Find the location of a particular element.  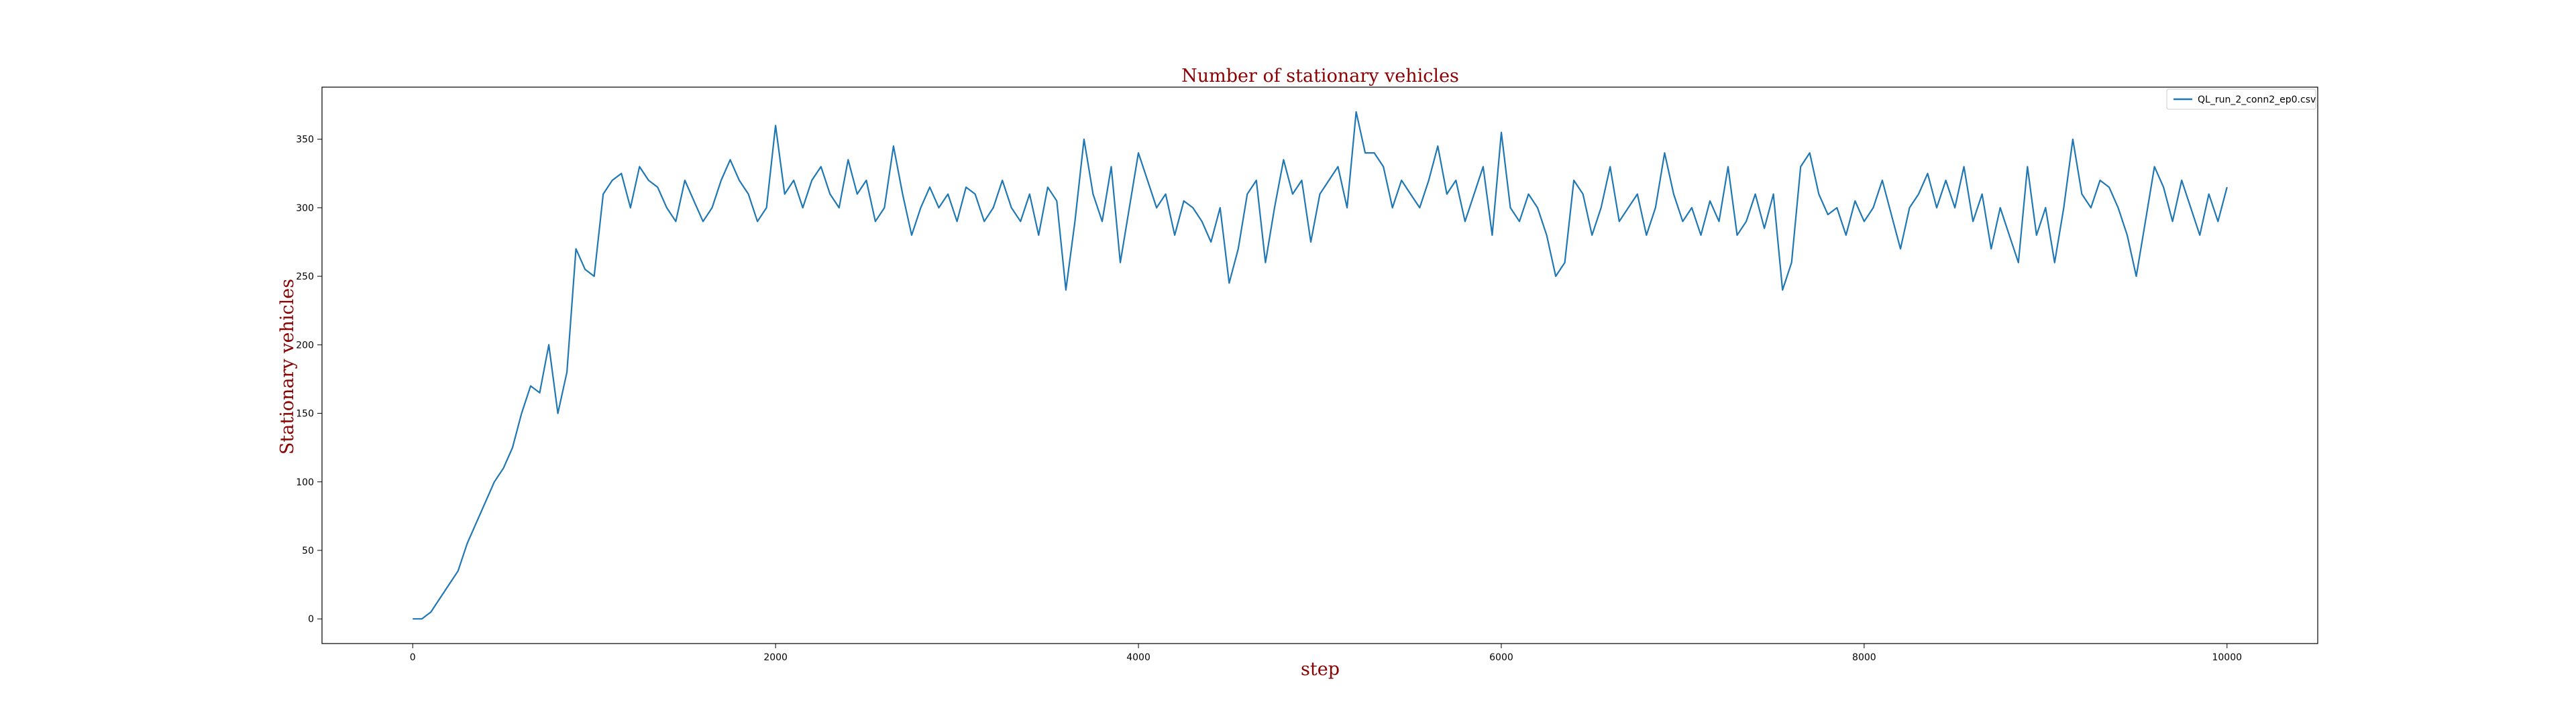

y-tick-label: 100 is located at coordinates (305, 482).